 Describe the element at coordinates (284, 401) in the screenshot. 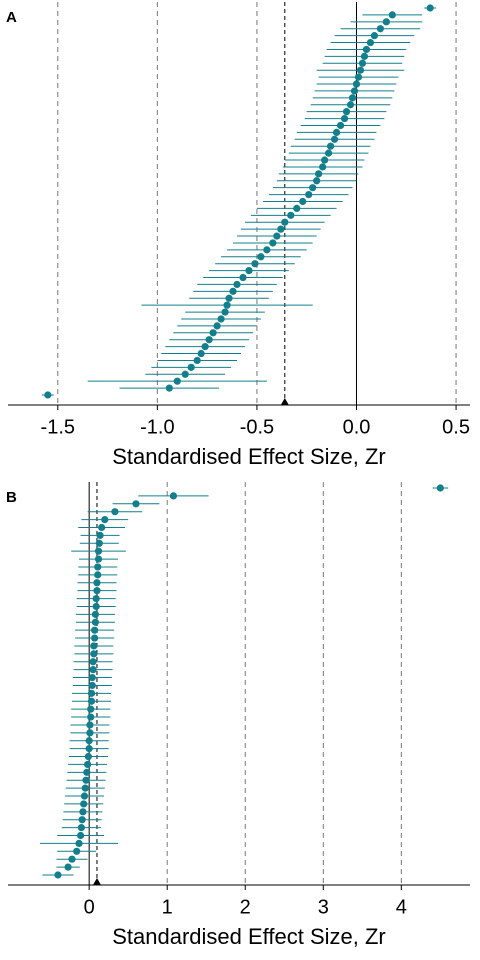

I see `mean-marker` at that location.